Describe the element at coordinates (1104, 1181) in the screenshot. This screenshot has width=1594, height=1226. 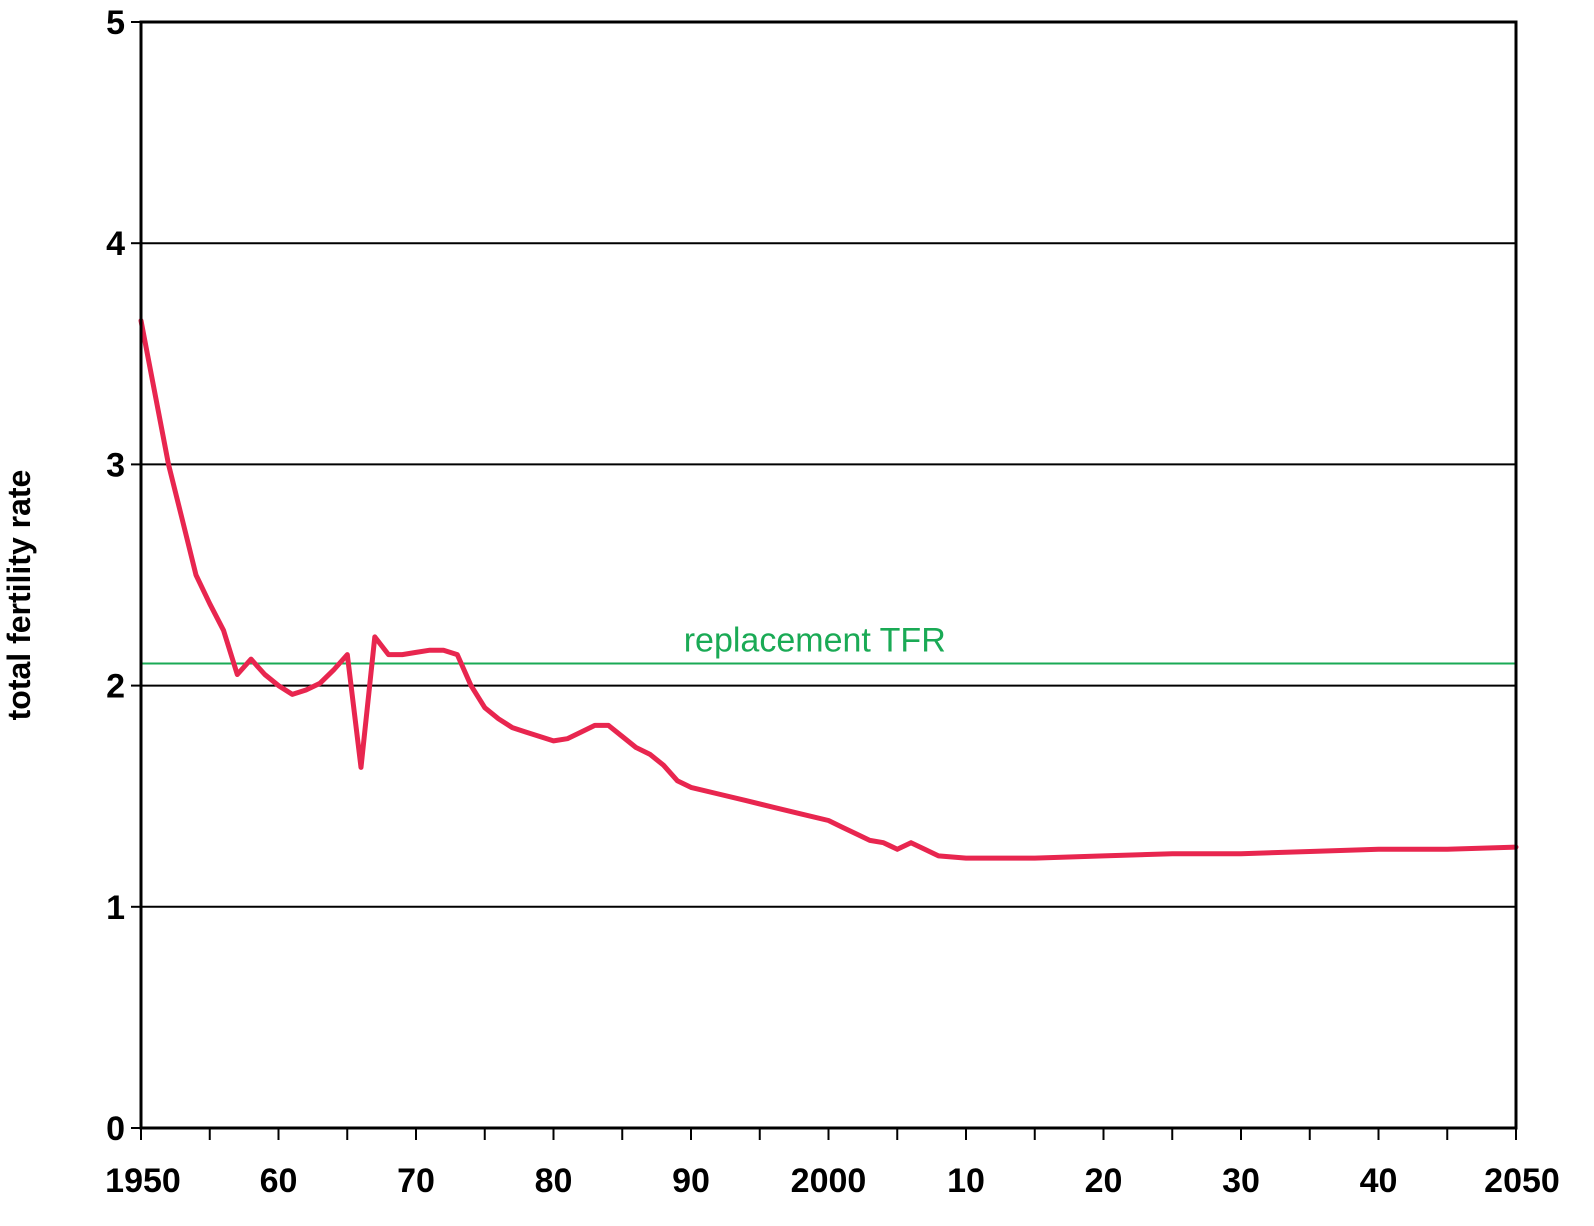
I see `x-tick-label-20: 20` at that location.